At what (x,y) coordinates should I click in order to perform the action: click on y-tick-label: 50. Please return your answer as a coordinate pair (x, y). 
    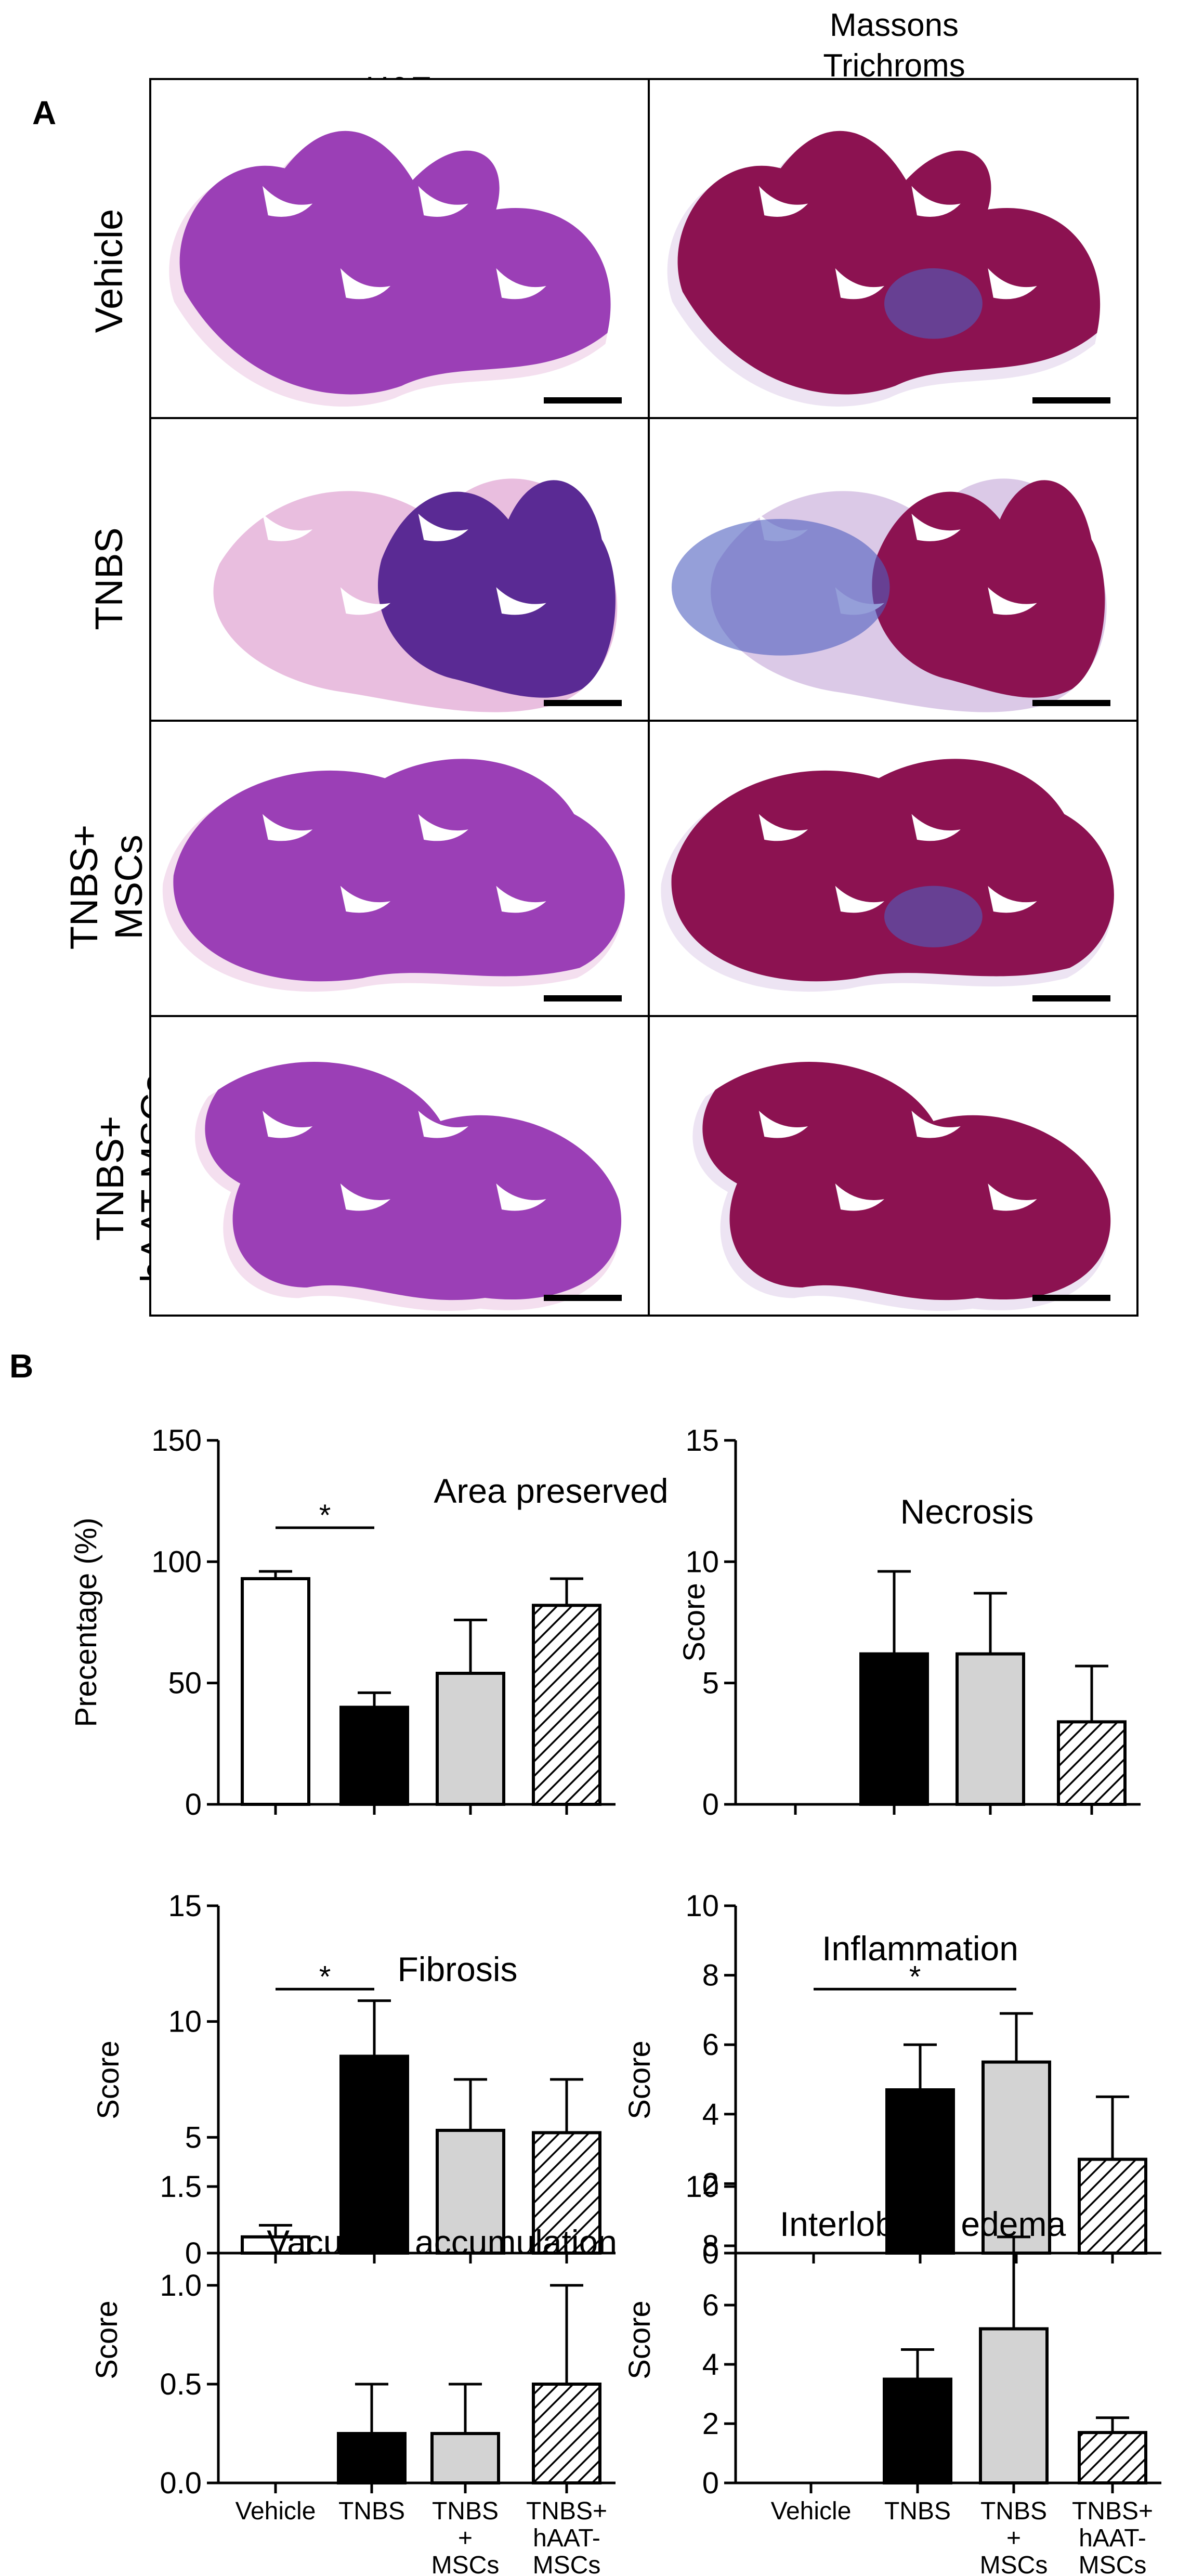
    Looking at the image, I should click on (185, 1683).